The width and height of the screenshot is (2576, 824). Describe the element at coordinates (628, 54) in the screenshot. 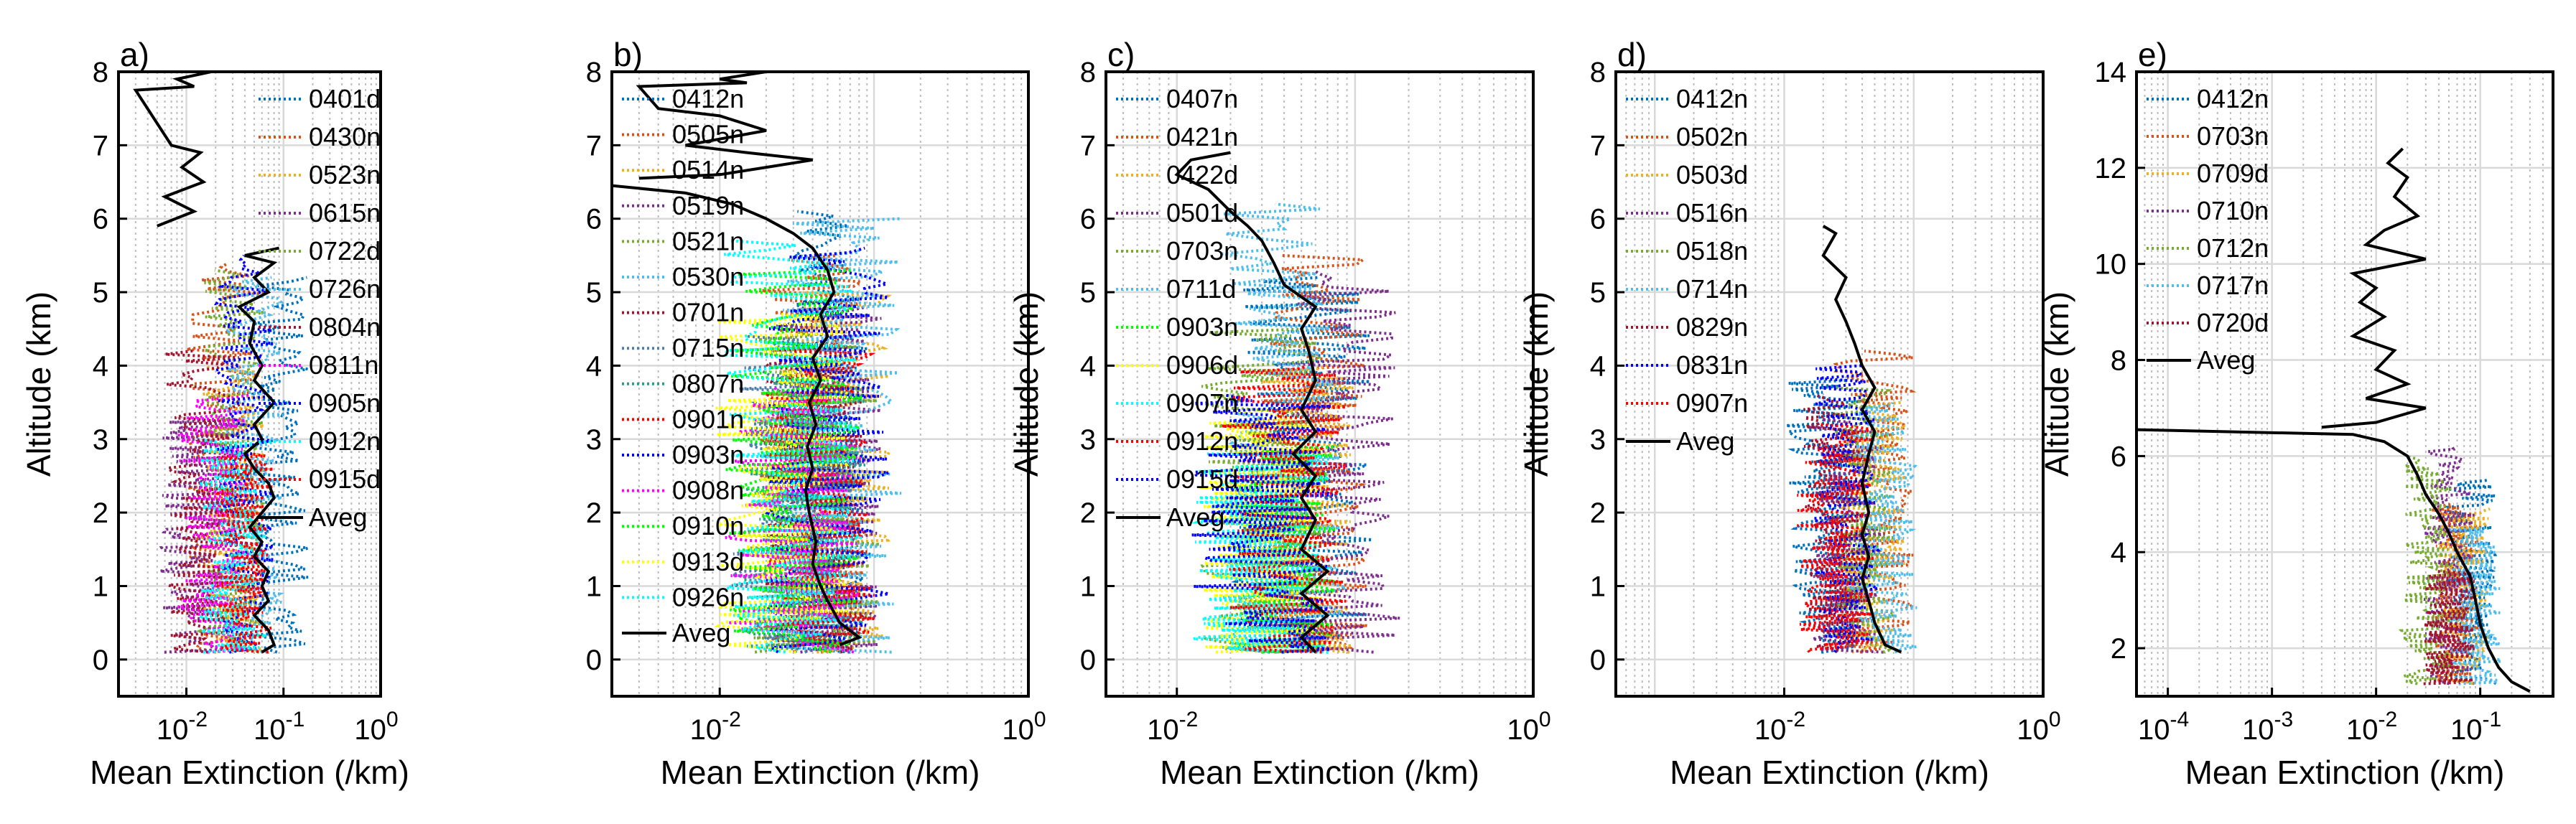

I see `panel-letter: b)` at that location.